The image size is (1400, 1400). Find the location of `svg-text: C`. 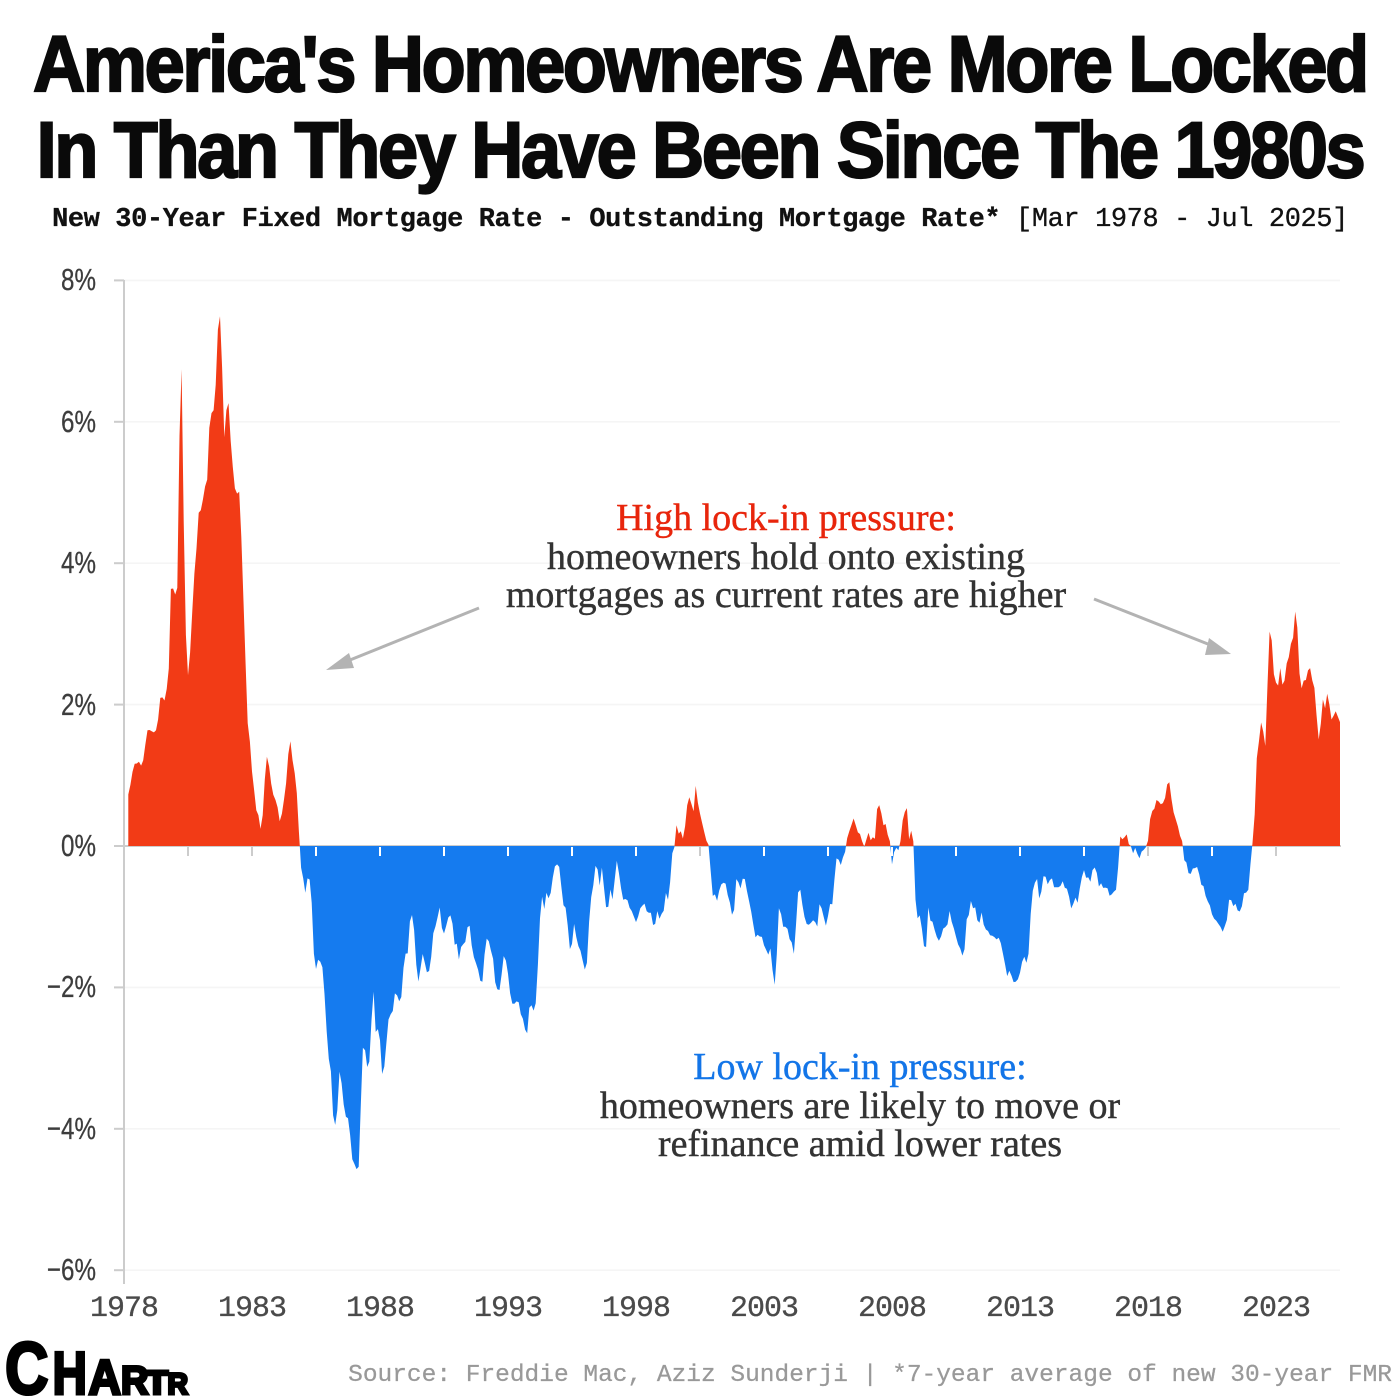

svg-text: C is located at coordinates (27, 1363).